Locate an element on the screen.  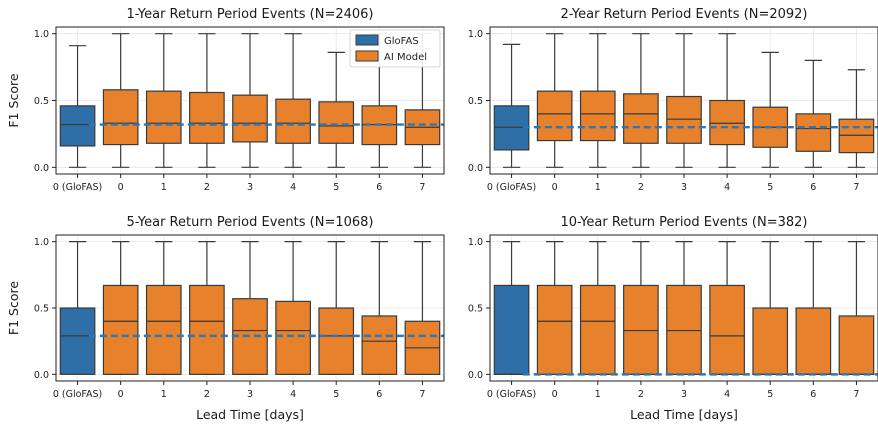
panel-title: 1-Year Return Period Events (N=2406) is located at coordinates (249, 14).